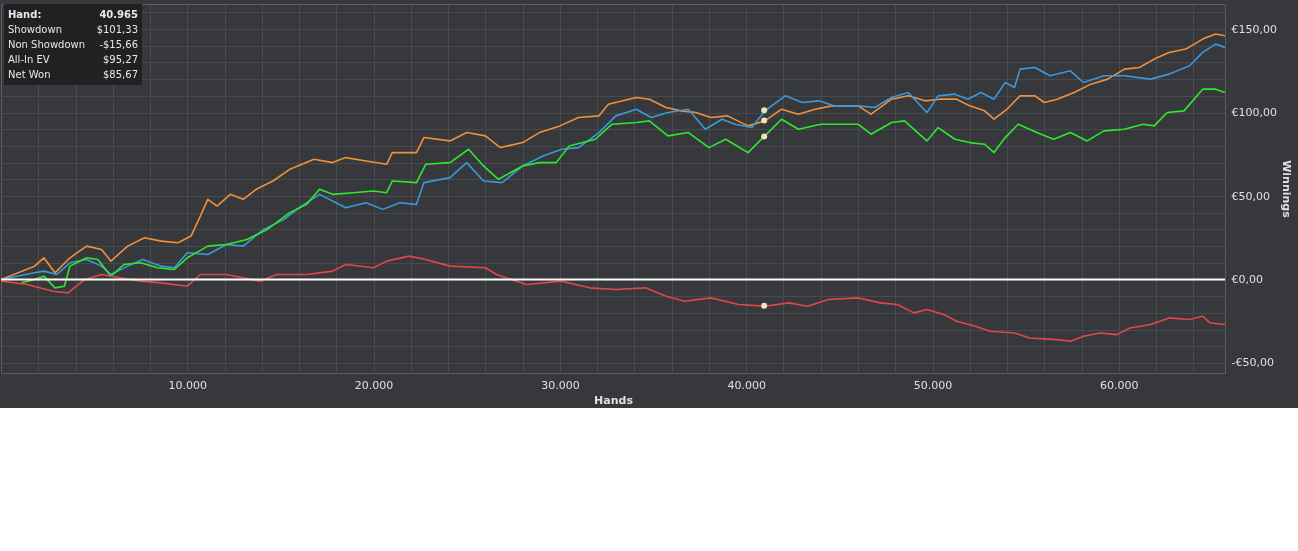 The image size is (1298, 551). Describe the element at coordinates (117, 30) in the screenshot. I see `annotation: $101,33` at that location.